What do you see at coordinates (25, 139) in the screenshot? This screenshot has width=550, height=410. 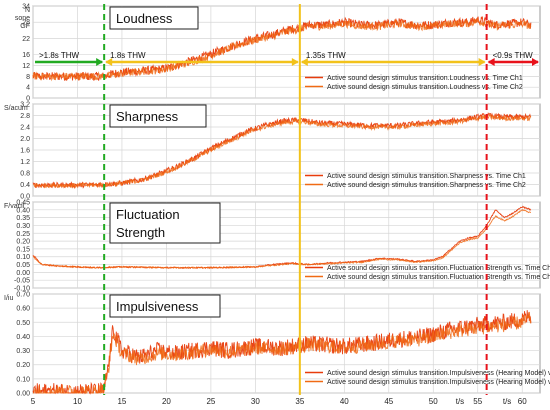 I see `y-tick-label: 2.0` at bounding box center [25, 139].